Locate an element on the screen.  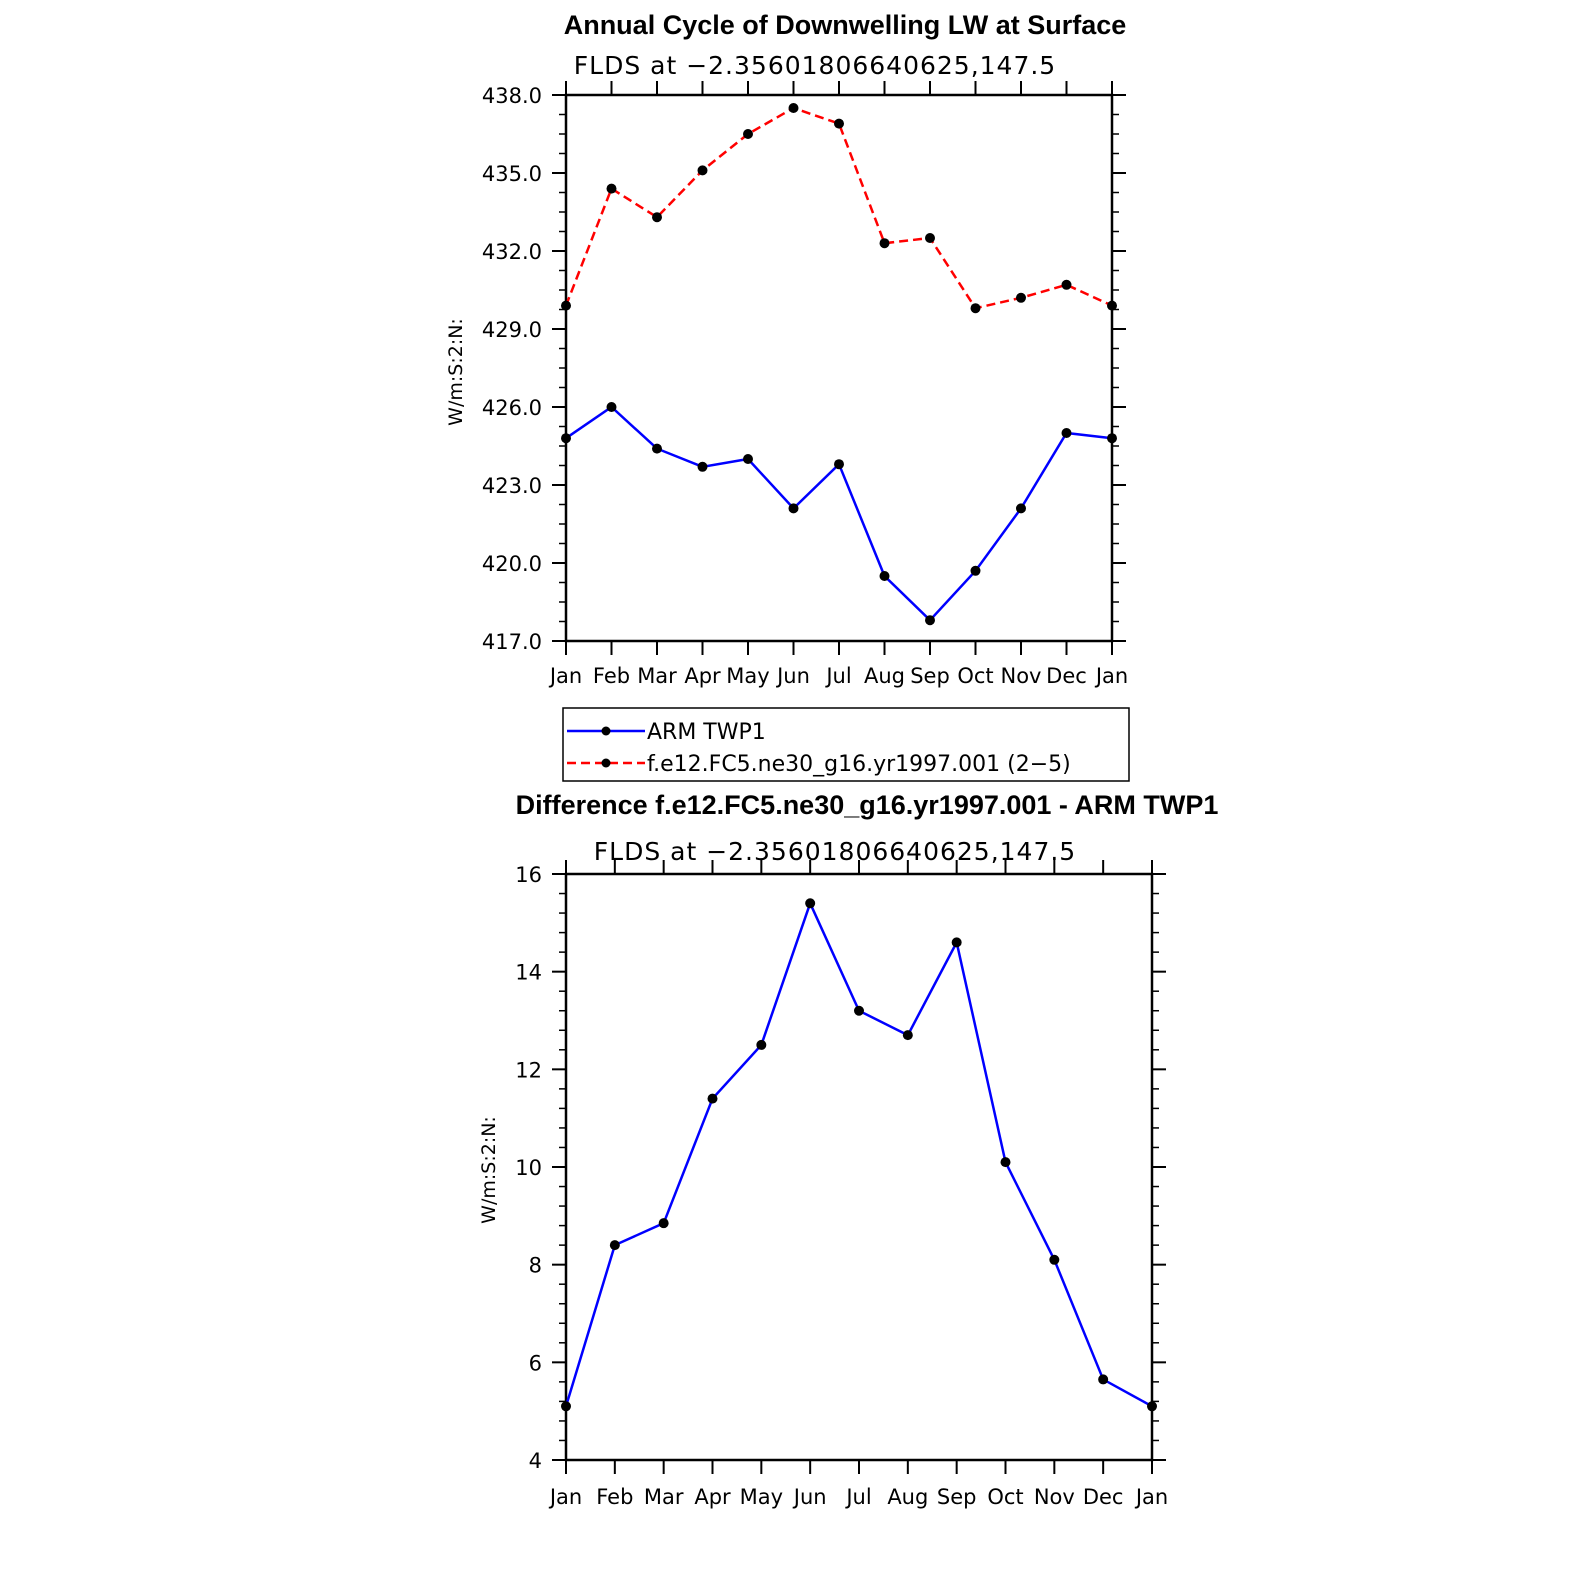
y-tick-label: 435.0 is located at coordinates (512, 174).